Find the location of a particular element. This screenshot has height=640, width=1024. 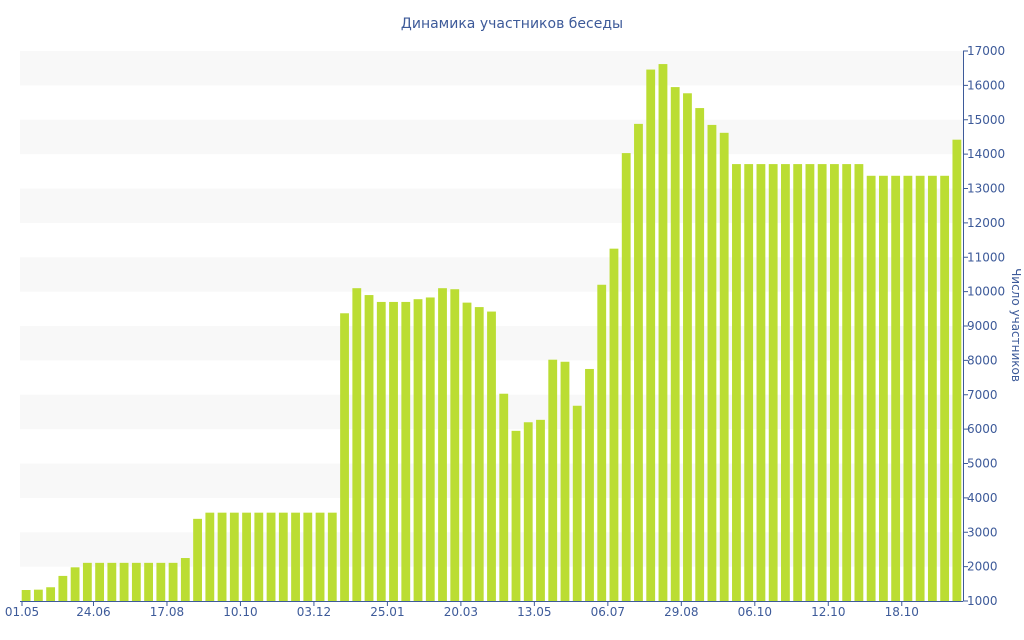

x-tick-label: 20.03 is located at coordinates (461, 612).